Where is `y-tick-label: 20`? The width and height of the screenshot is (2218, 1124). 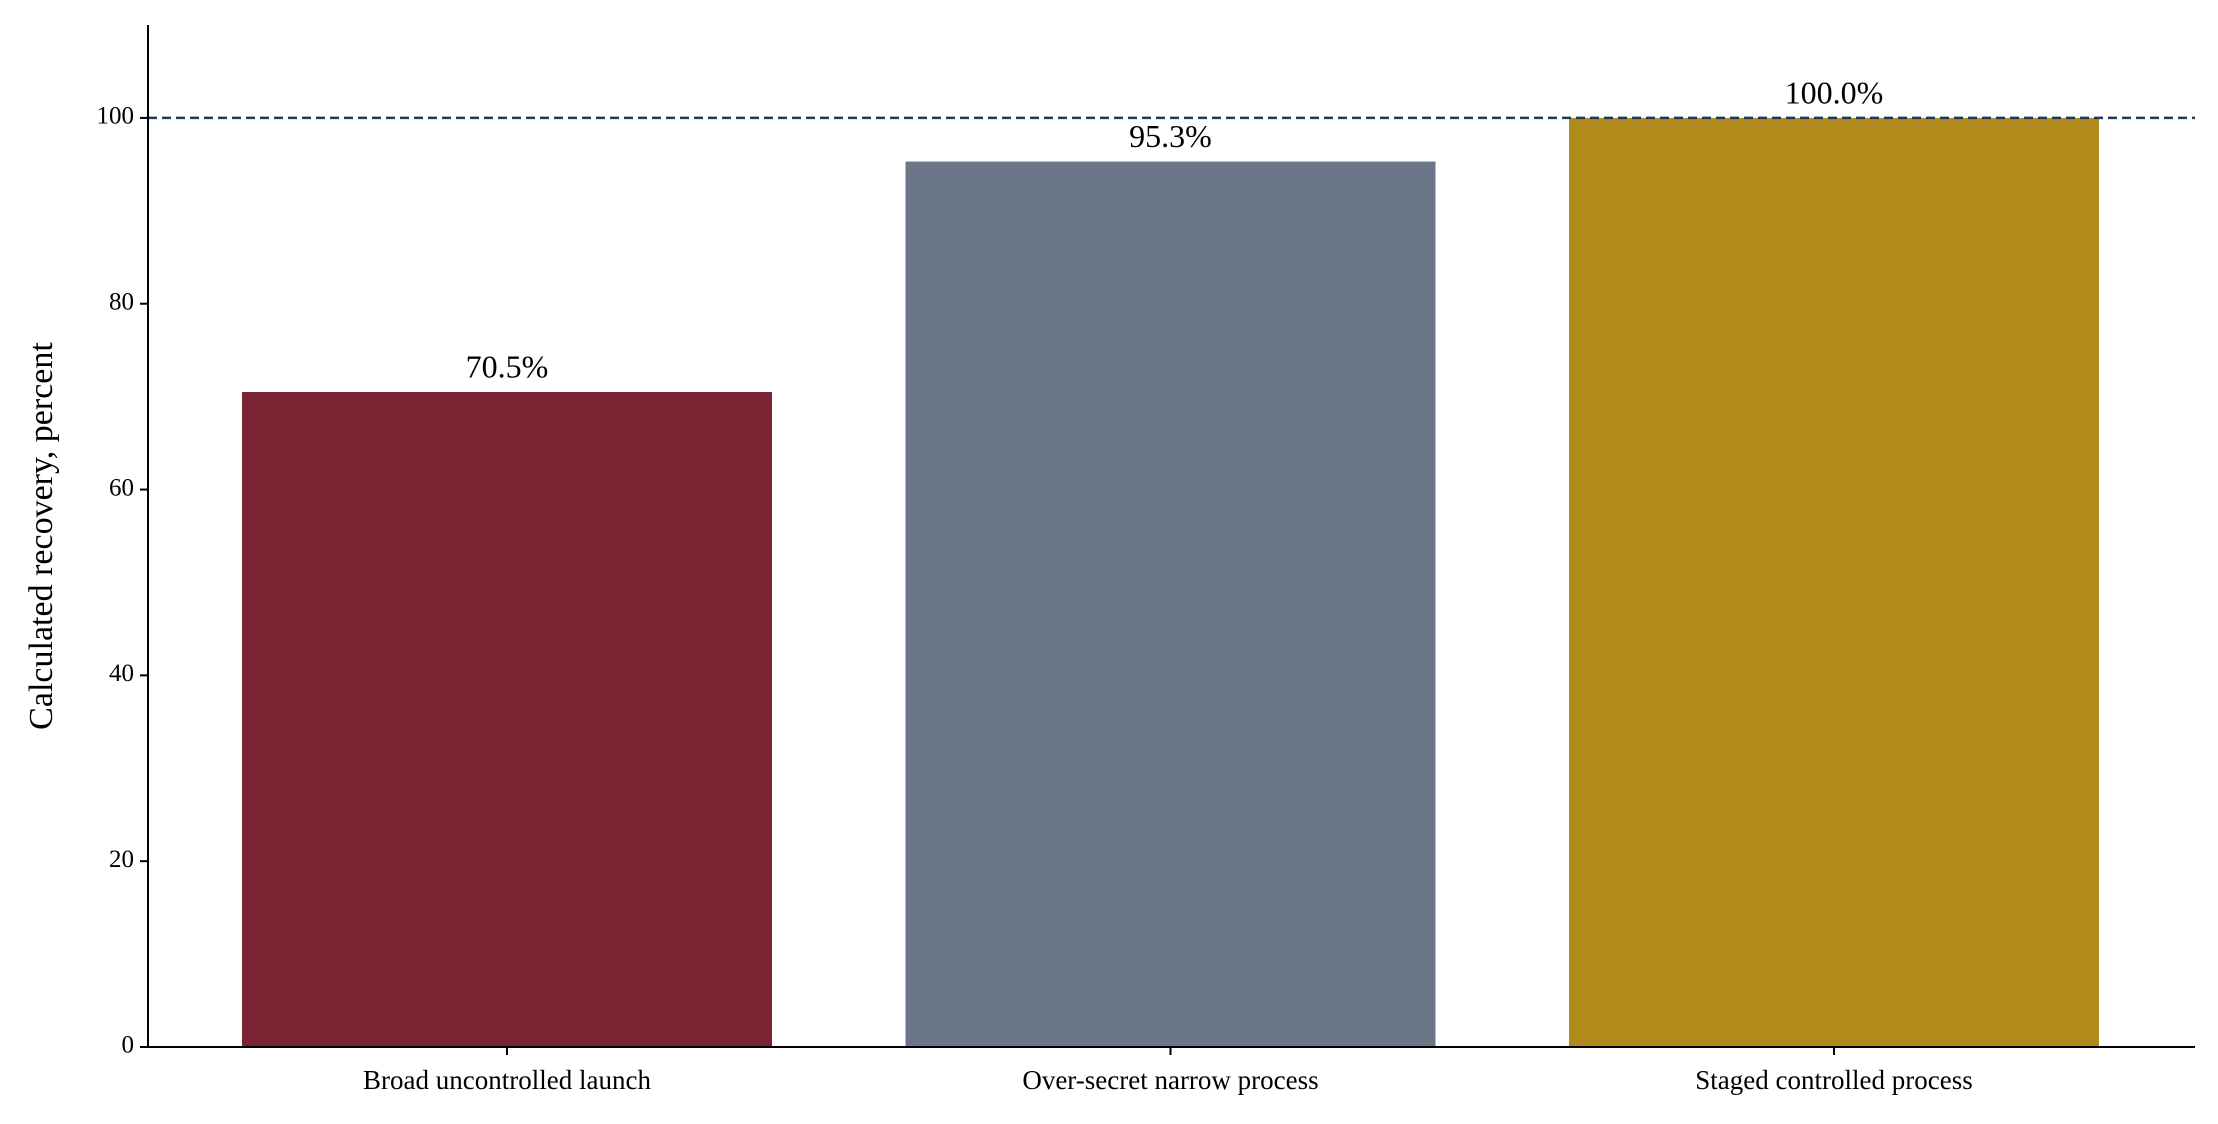
y-tick-label: 20 is located at coordinates (121, 859).